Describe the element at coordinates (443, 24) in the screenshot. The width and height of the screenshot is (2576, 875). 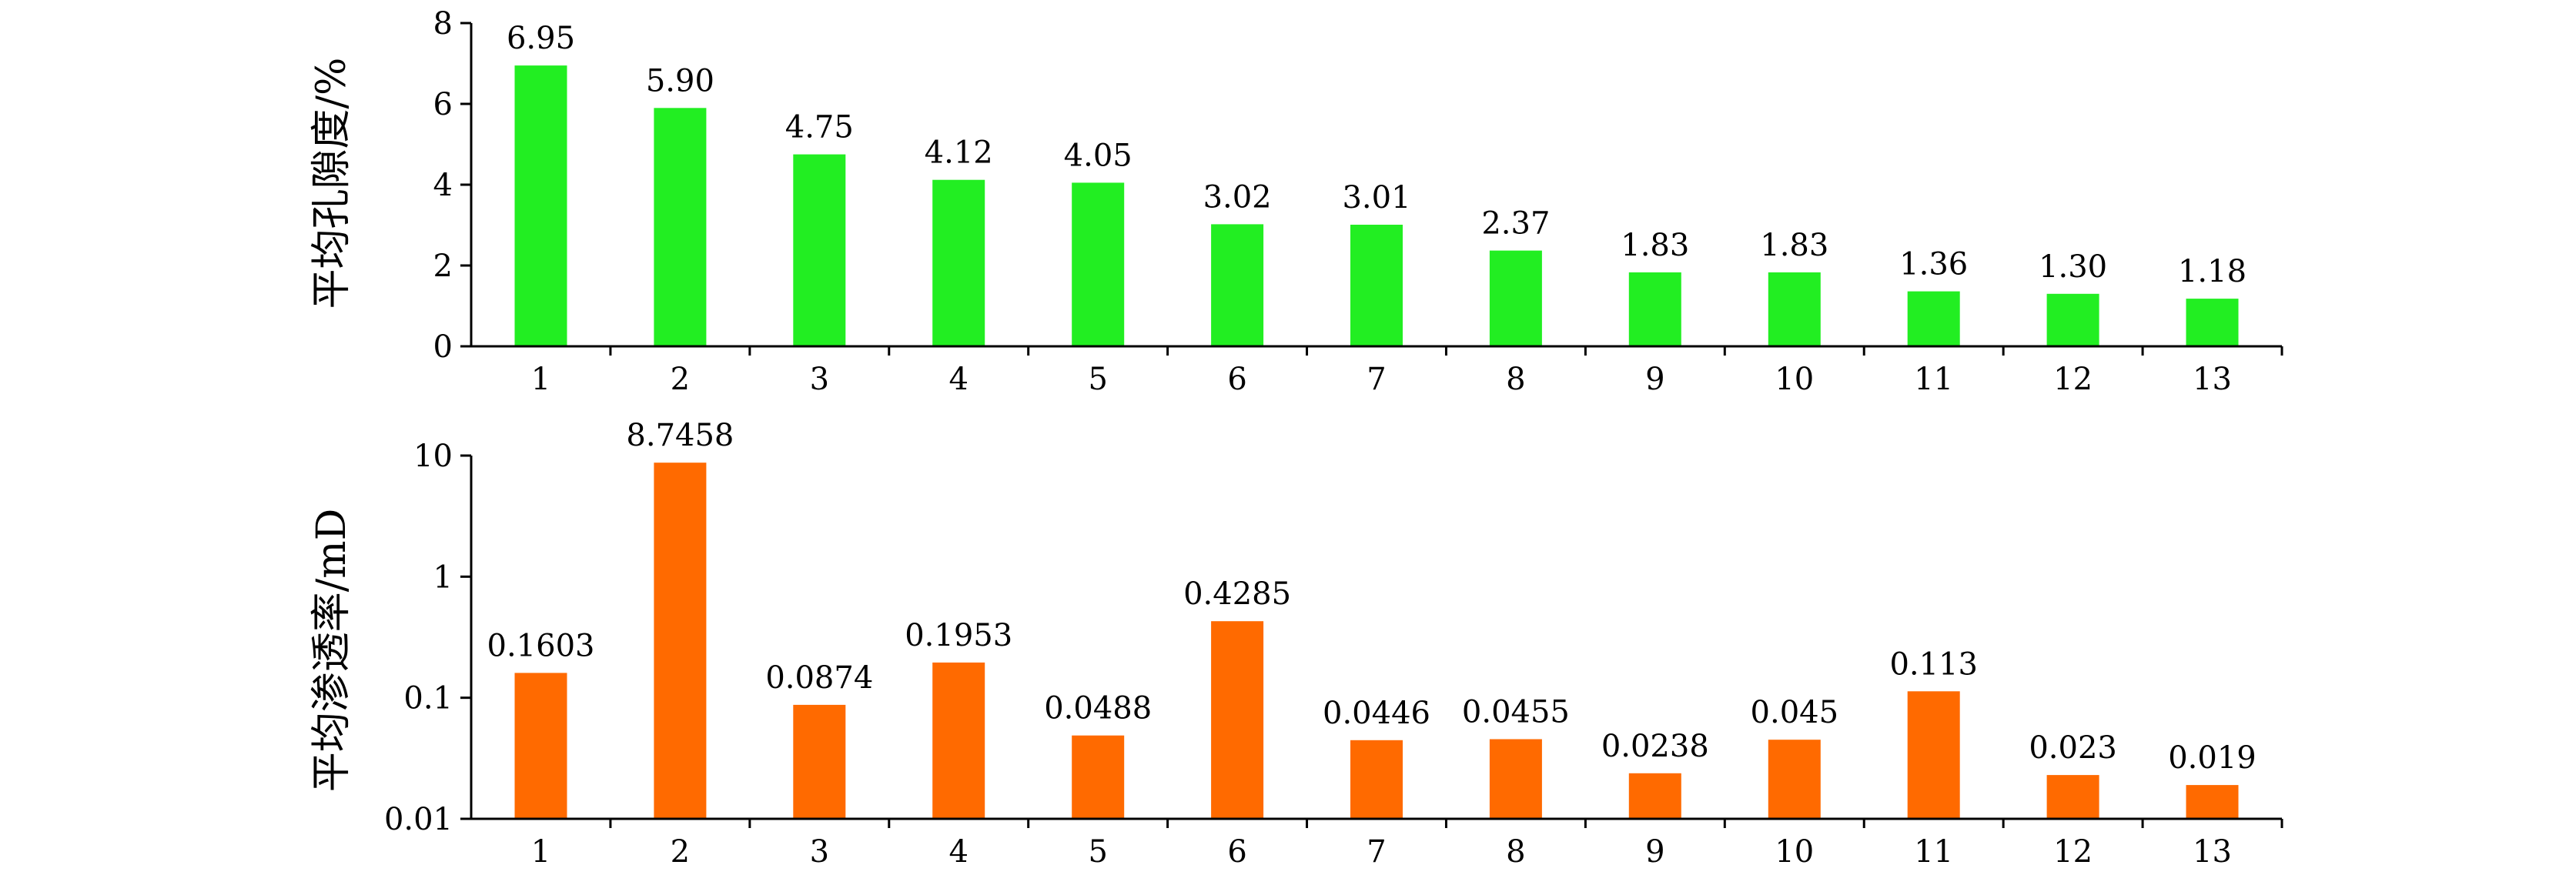
I see `porosity-y-tick-label: 8` at that location.